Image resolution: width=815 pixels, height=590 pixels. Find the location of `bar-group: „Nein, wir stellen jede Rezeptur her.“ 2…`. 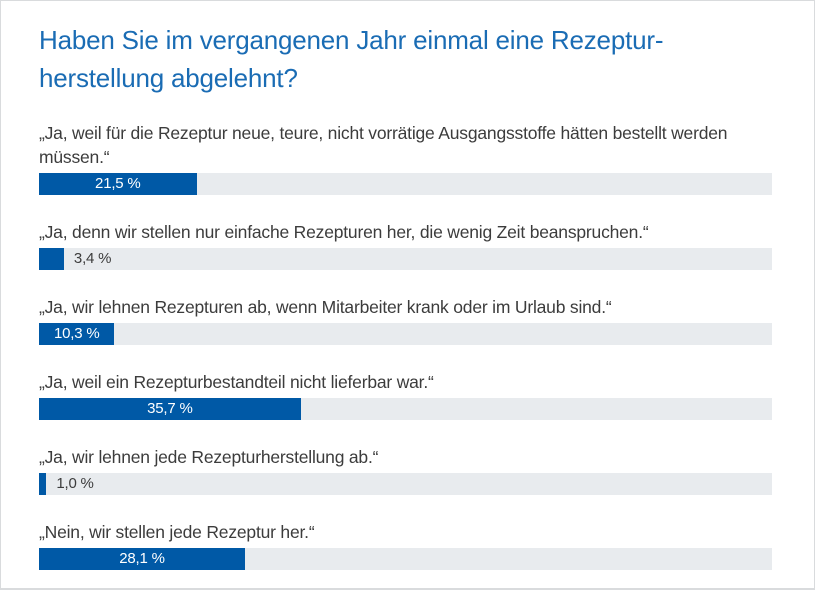

bar-group: „Nein, wir stellen jede Rezeptur her.“ 2… is located at coordinates (405, 545).